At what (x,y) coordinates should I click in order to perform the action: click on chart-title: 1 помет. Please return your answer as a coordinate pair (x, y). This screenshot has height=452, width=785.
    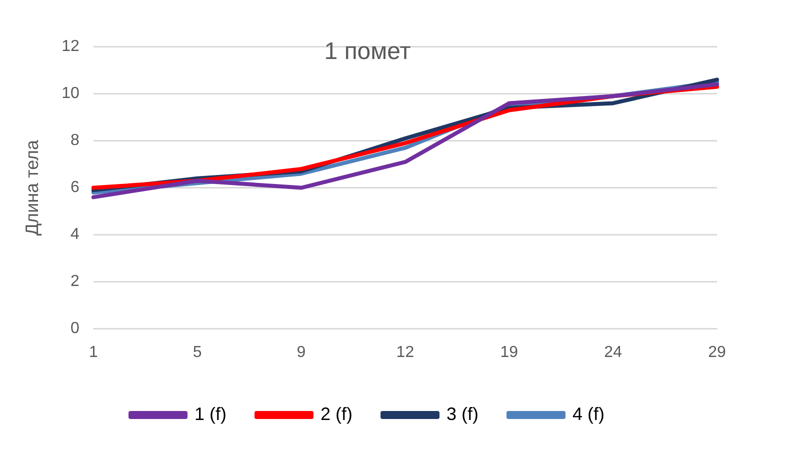
    Looking at the image, I should click on (367, 52).